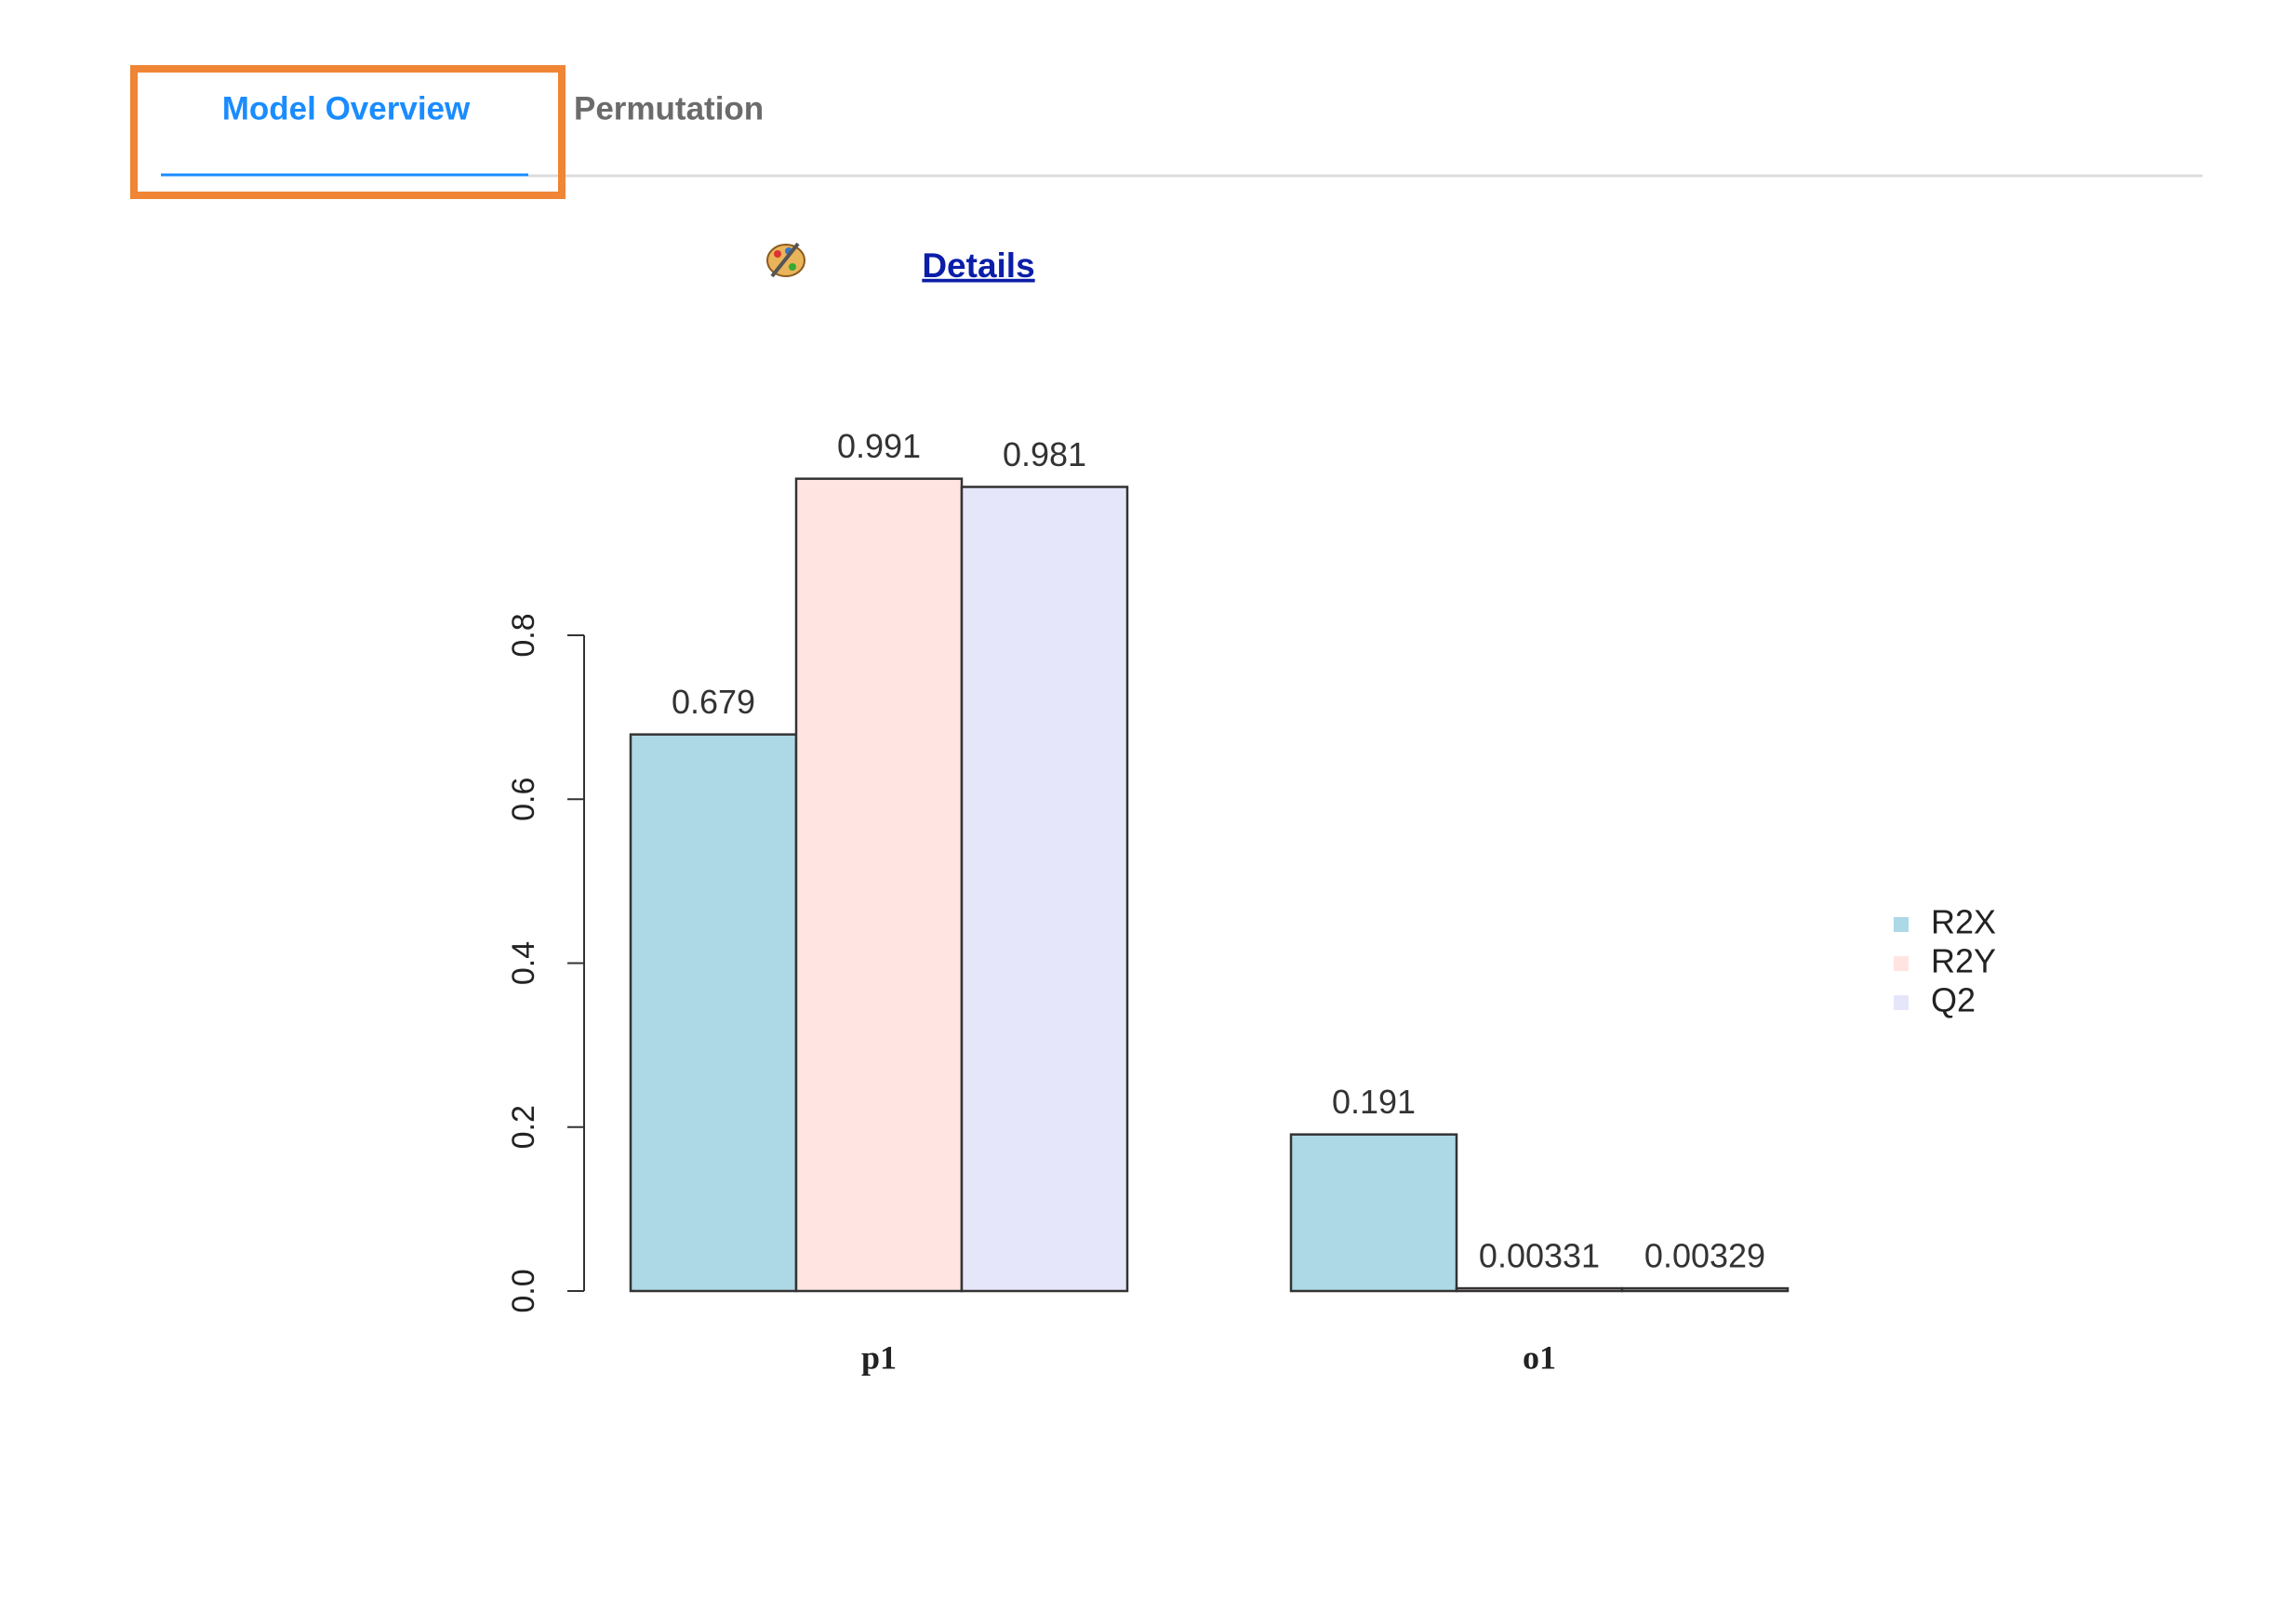 Image resolution: width=2289 pixels, height=1624 pixels. Describe the element at coordinates (1374, 1102) in the screenshot. I see `value-label: 0.191` at that location.